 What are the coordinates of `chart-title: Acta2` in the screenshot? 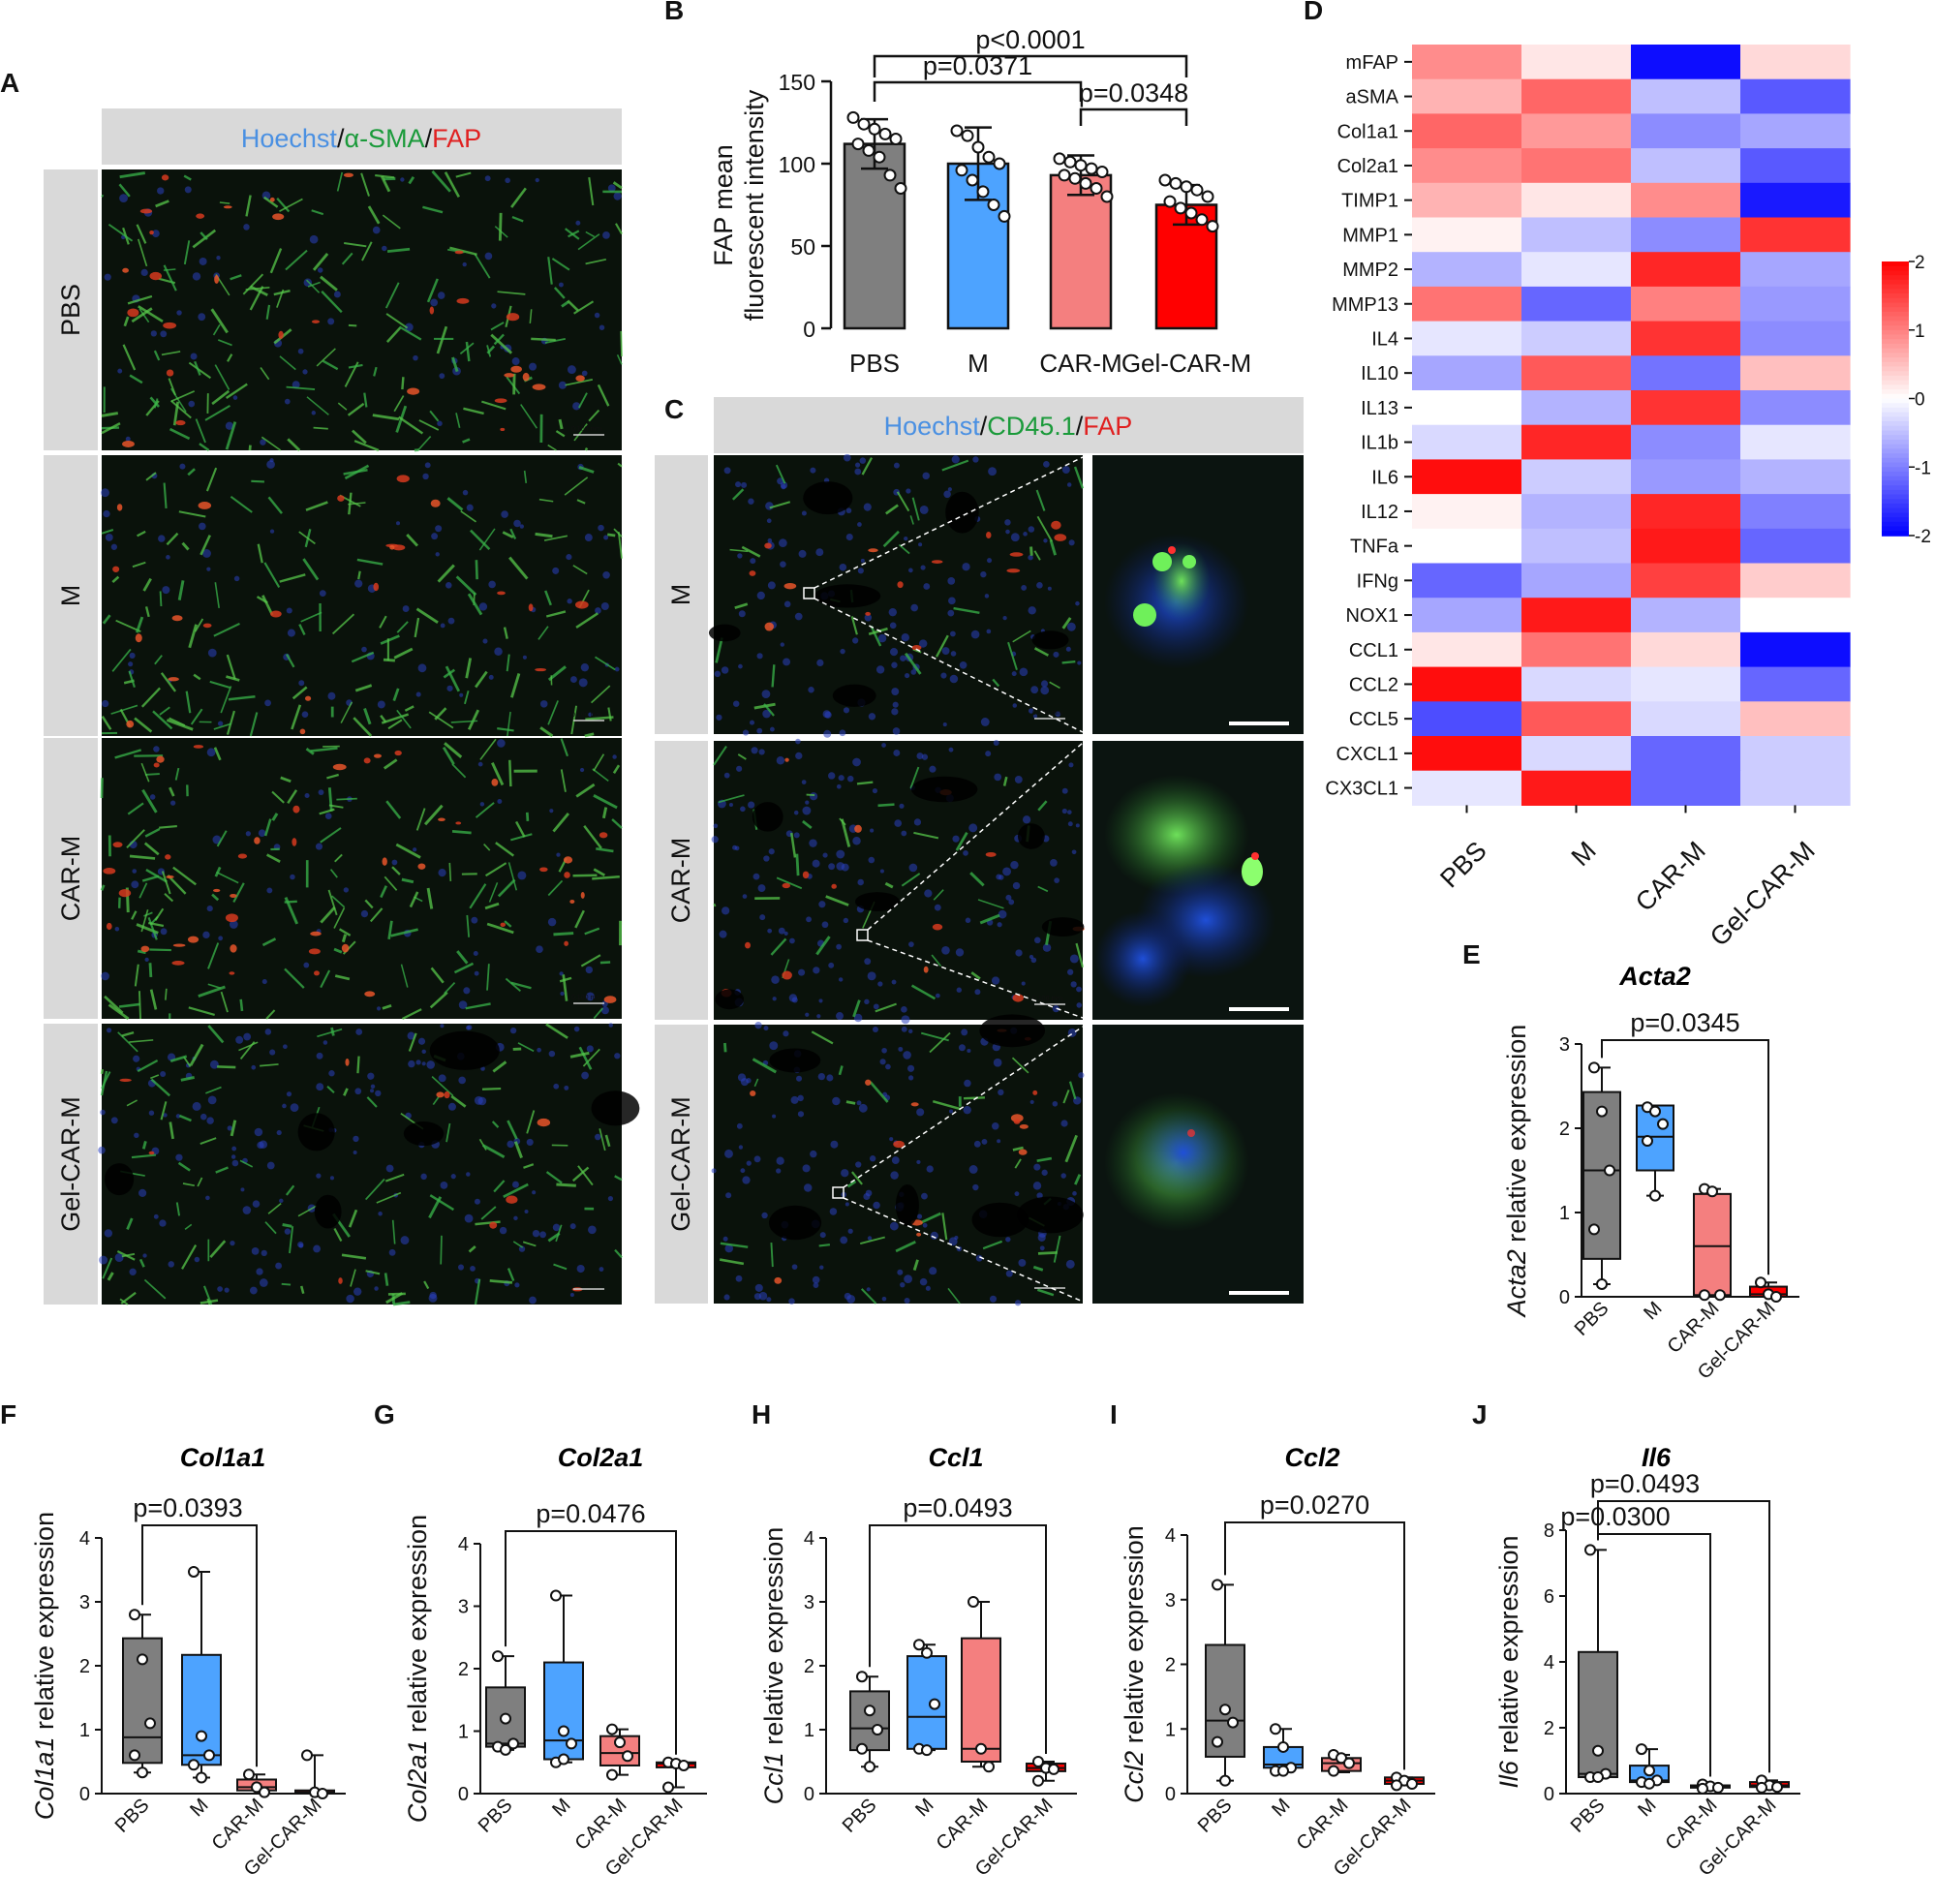 It's located at (1654, 977).